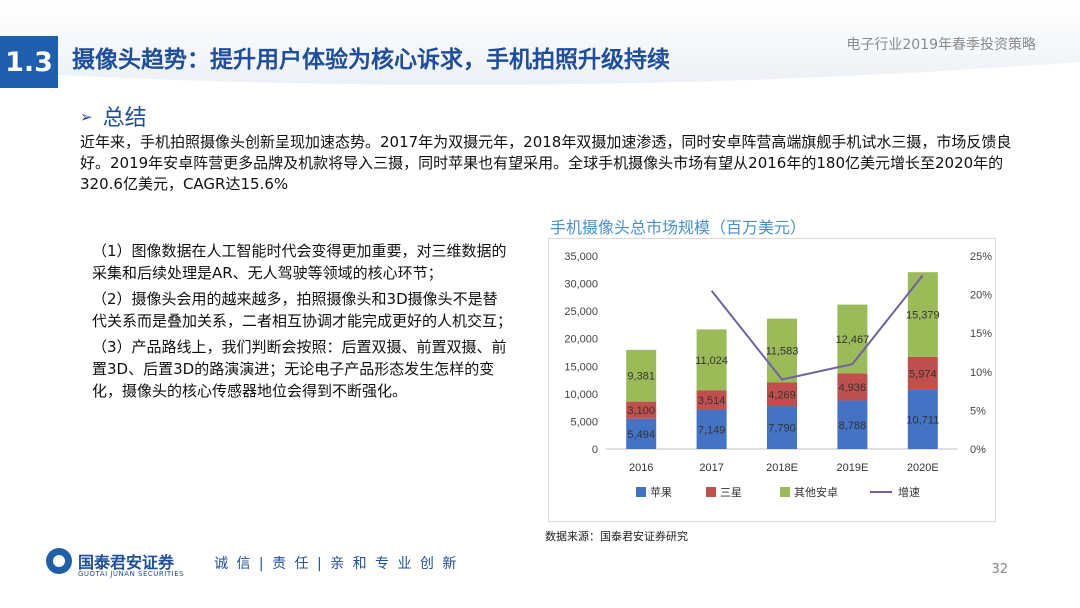 This screenshot has height=608, width=1080. Describe the element at coordinates (923, 316) in the screenshot. I see `data-label: 15,379` at that location.